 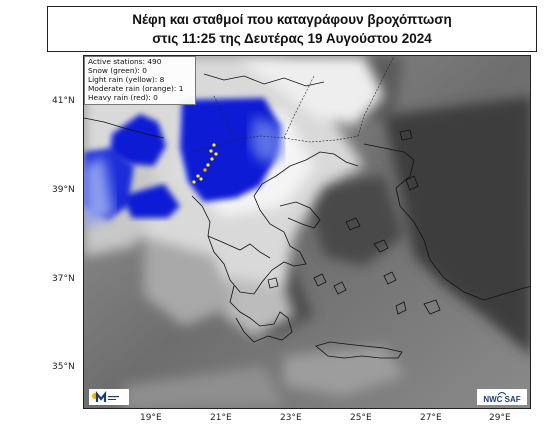 What do you see at coordinates (183, 162) in the screenshot?
I see `rain-clouds` at bounding box center [183, 162].